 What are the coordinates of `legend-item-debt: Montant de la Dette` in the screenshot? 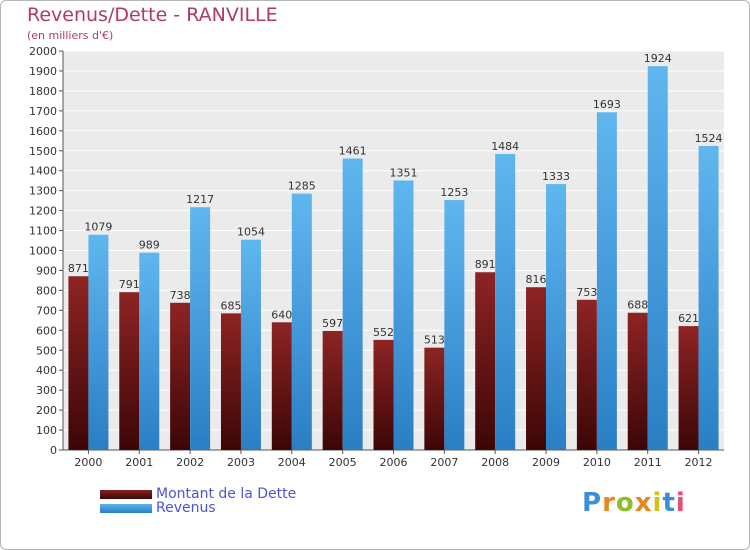 It's located at (198, 494).